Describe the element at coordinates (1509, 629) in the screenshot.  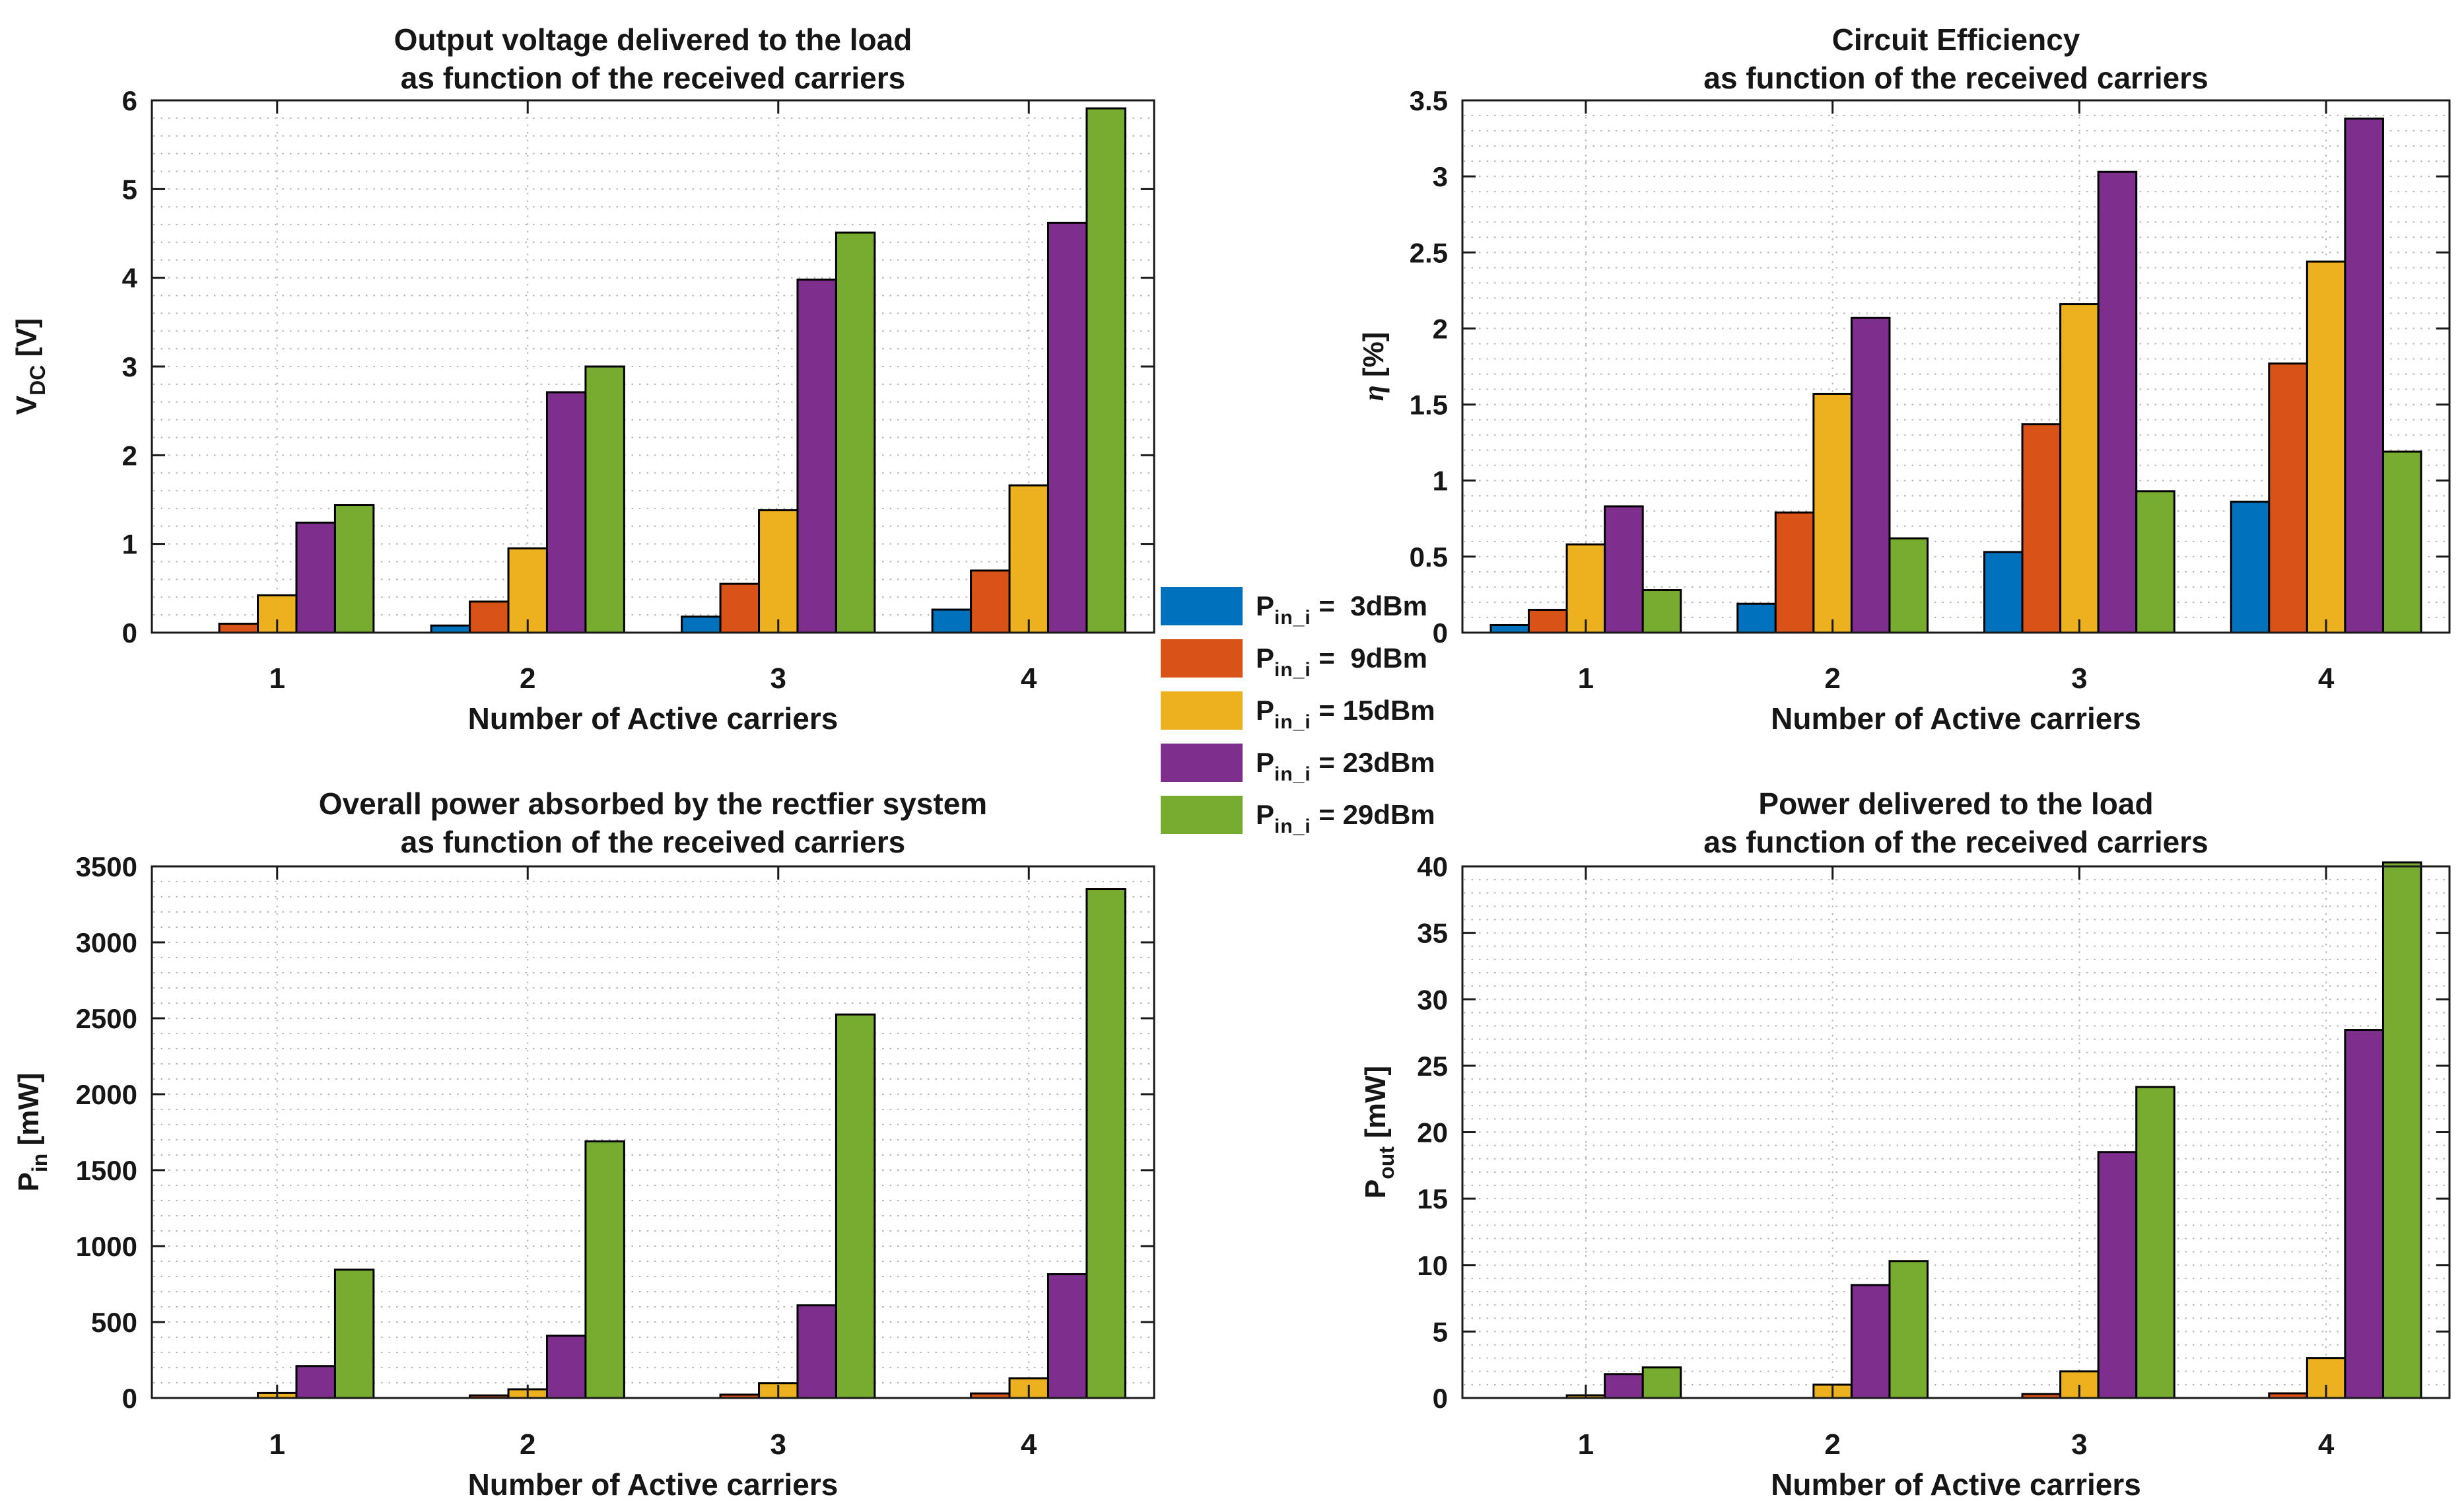
I see `bar-tr-cat1-s0` at that location.